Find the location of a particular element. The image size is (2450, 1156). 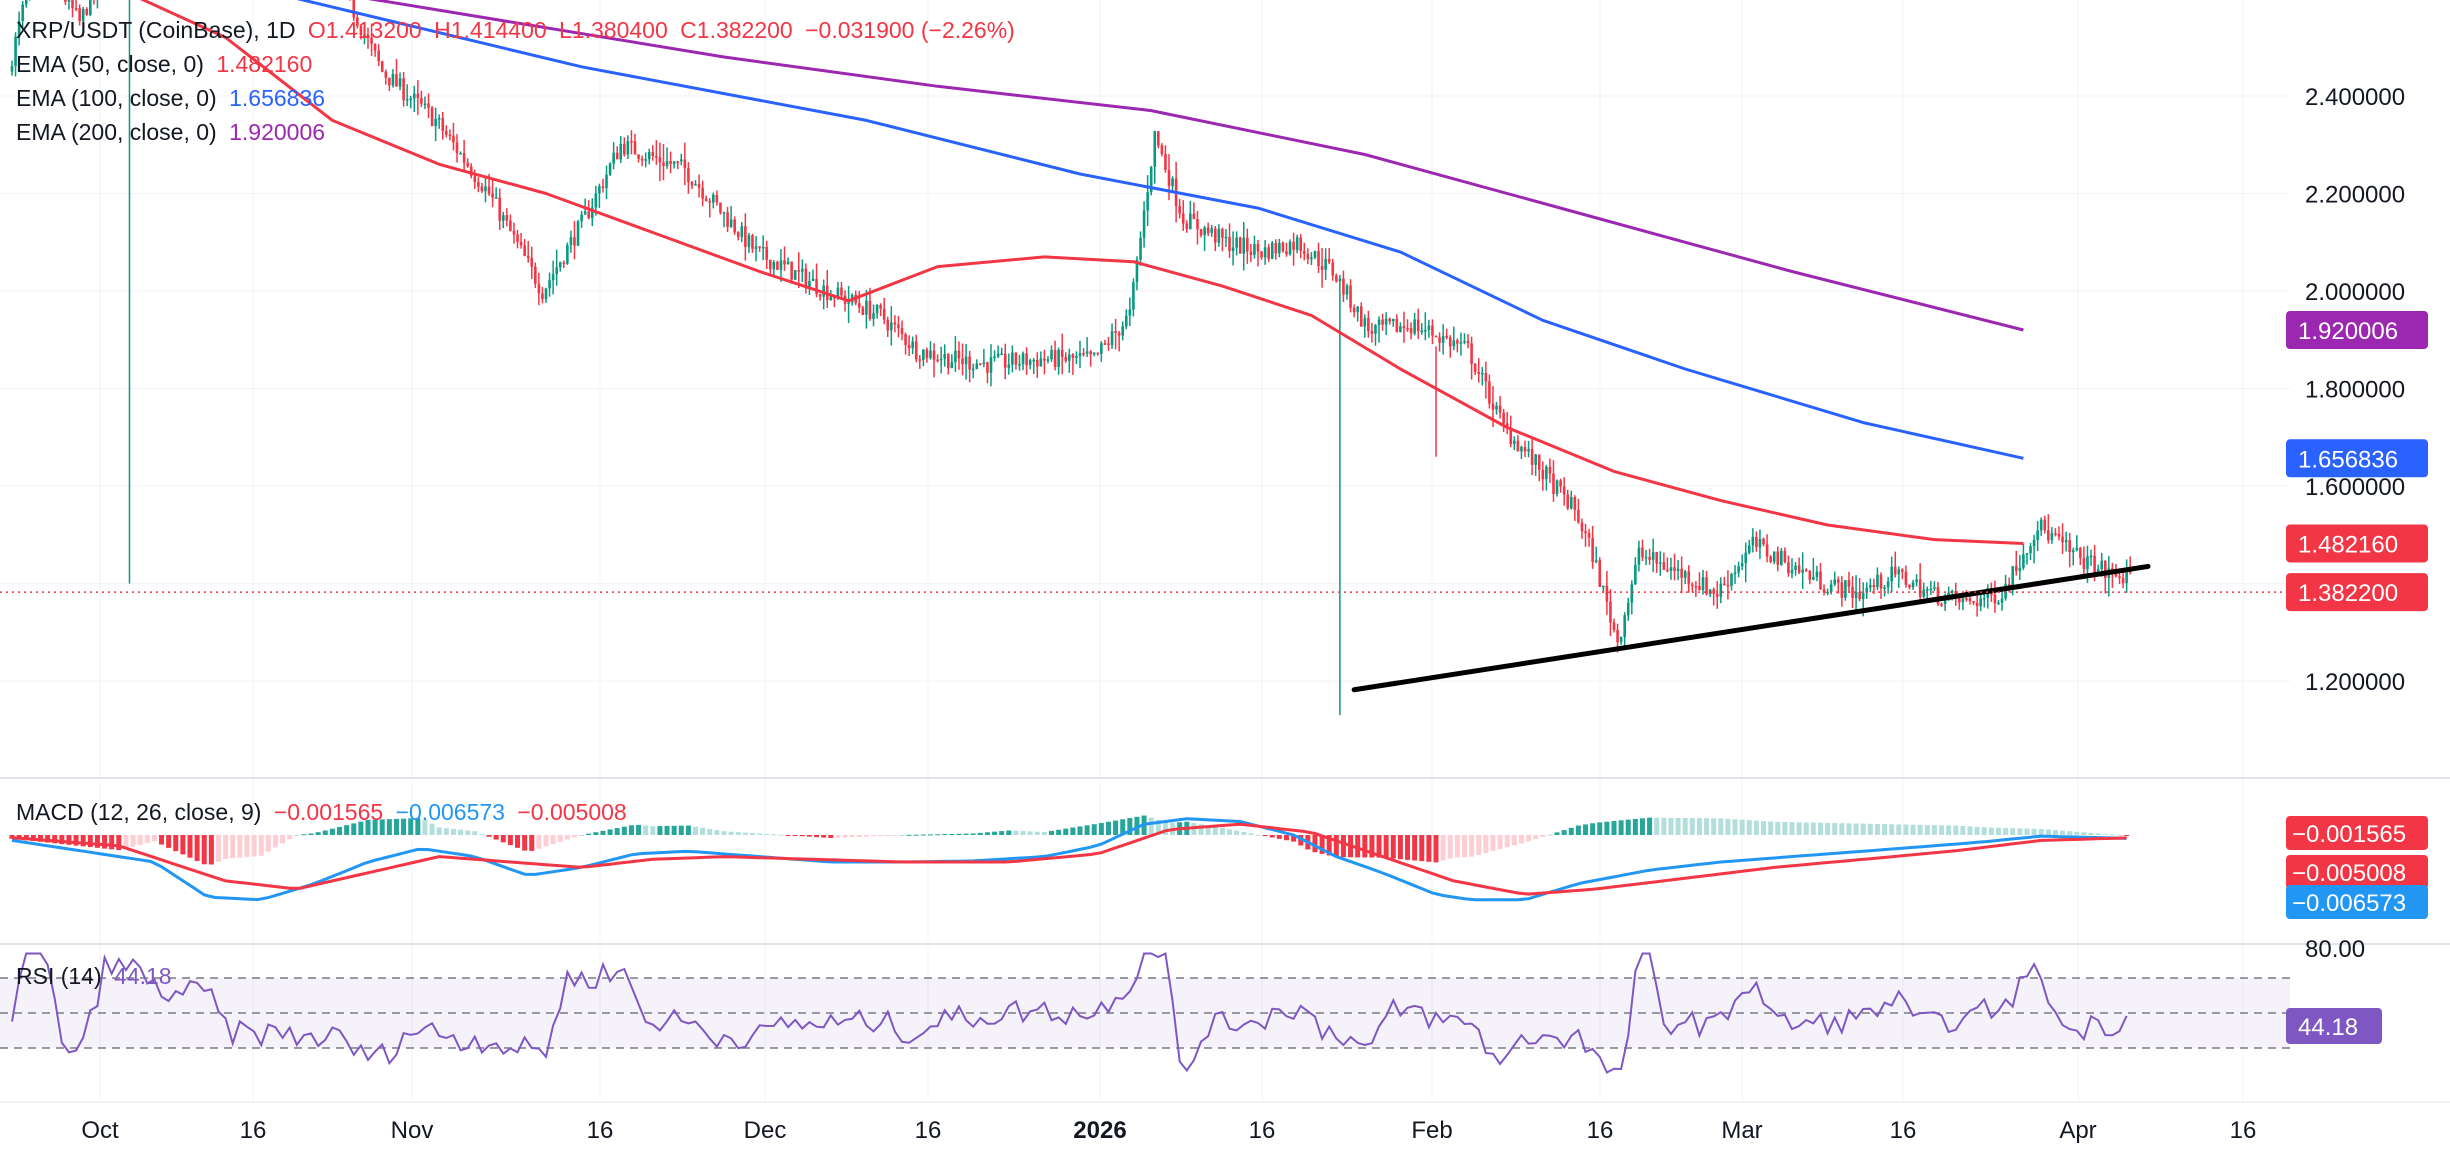

ema50-value: 1.482160 is located at coordinates (264, 64).